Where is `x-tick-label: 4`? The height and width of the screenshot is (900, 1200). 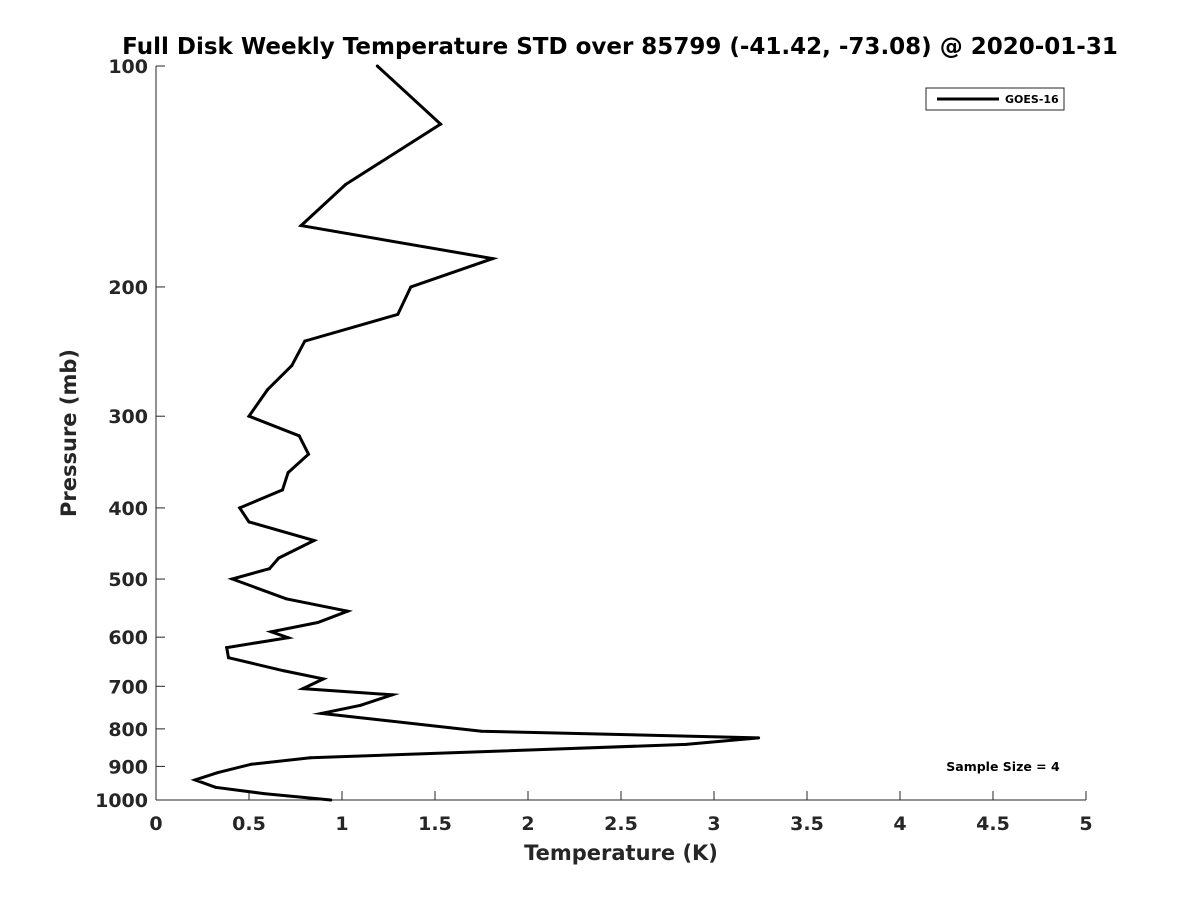
x-tick-label: 4 is located at coordinates (899, 824).